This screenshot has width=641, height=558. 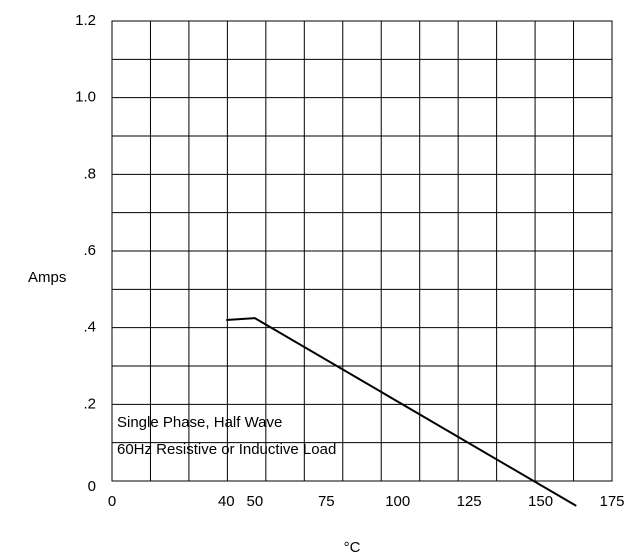 I want to click on x-tick-label: 50, so click(x=255, y=501).